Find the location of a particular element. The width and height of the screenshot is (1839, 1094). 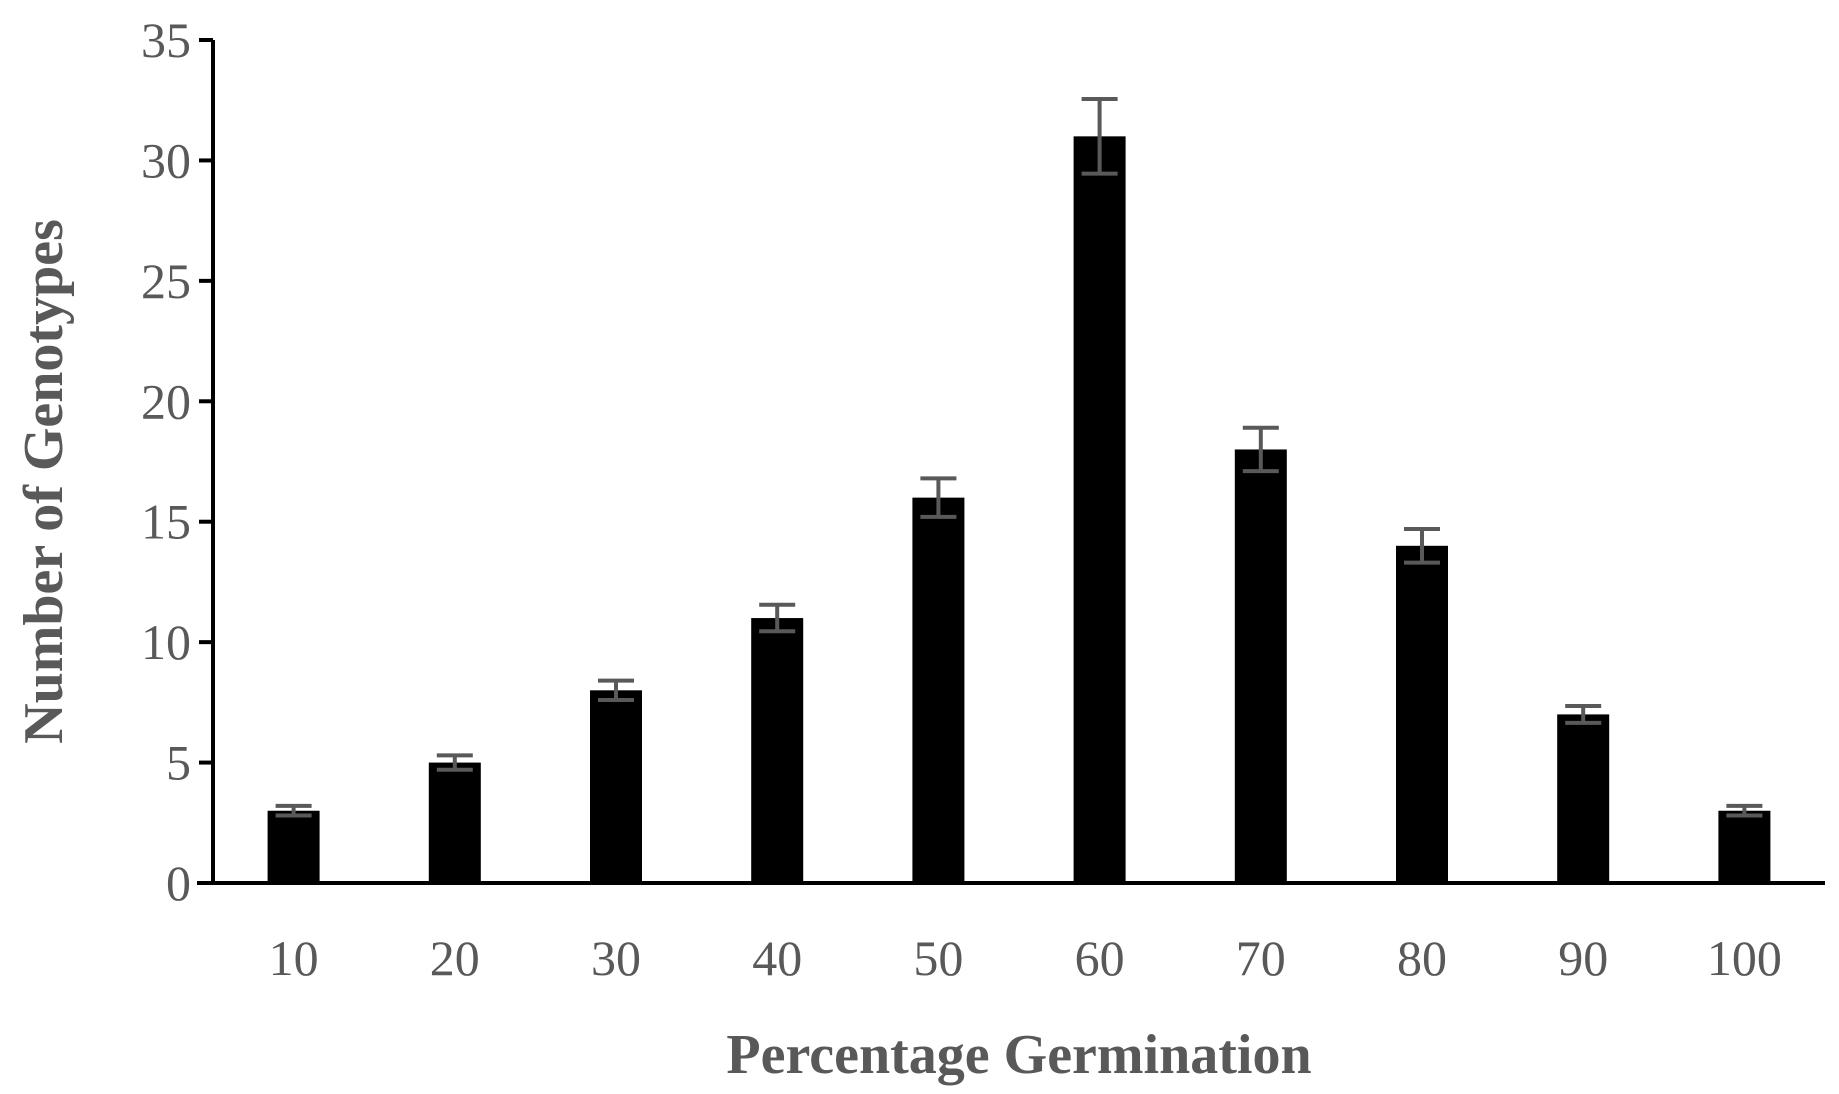

y-tick-label: 0 is located at coordinates (178, 883).